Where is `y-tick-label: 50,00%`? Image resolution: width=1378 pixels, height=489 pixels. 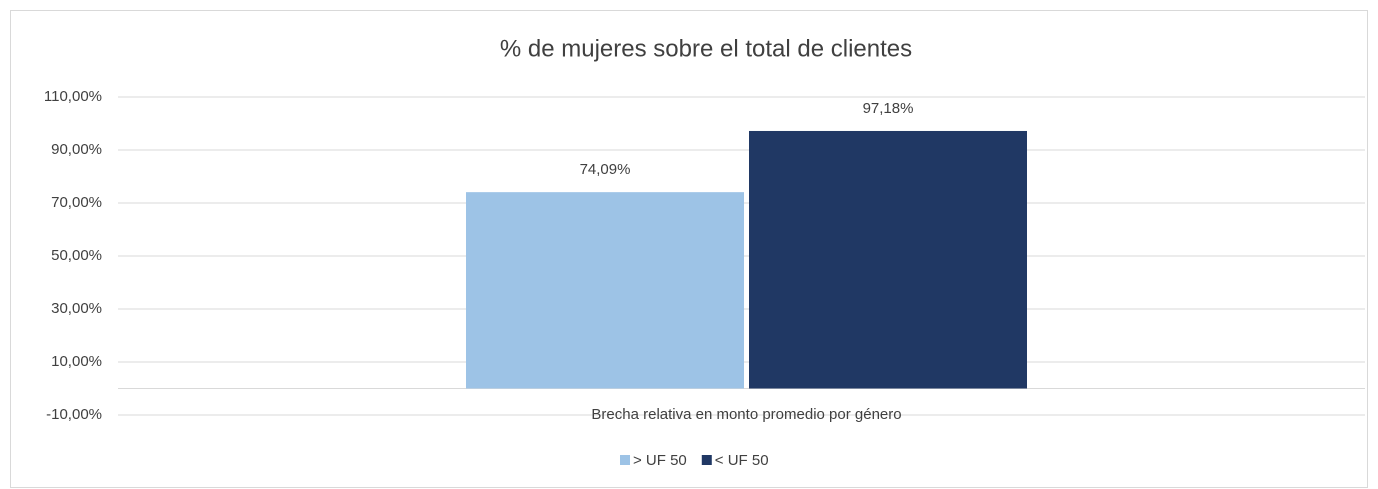 y-tick-label: 50,00% is located at coordinates (76, 255).